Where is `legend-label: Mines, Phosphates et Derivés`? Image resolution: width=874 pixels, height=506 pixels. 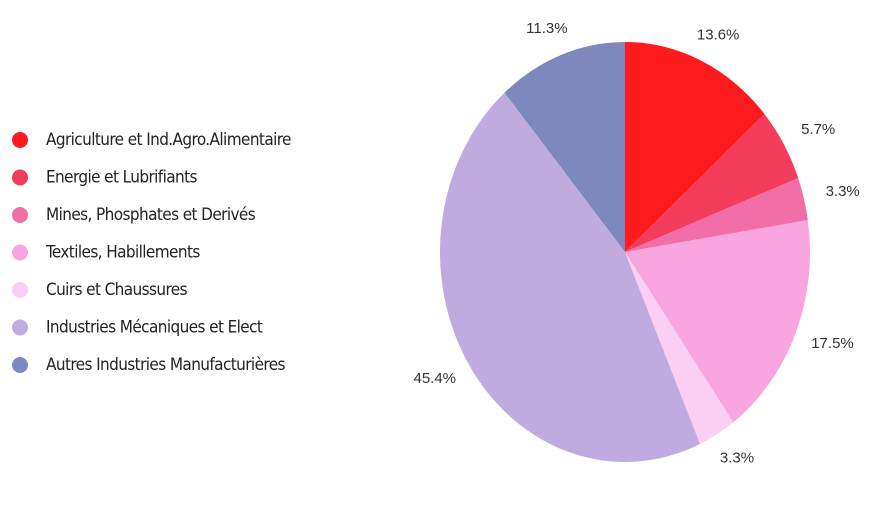
legend-label: Mines, Phosphates et Derivés is located at coordinates (151, 215).